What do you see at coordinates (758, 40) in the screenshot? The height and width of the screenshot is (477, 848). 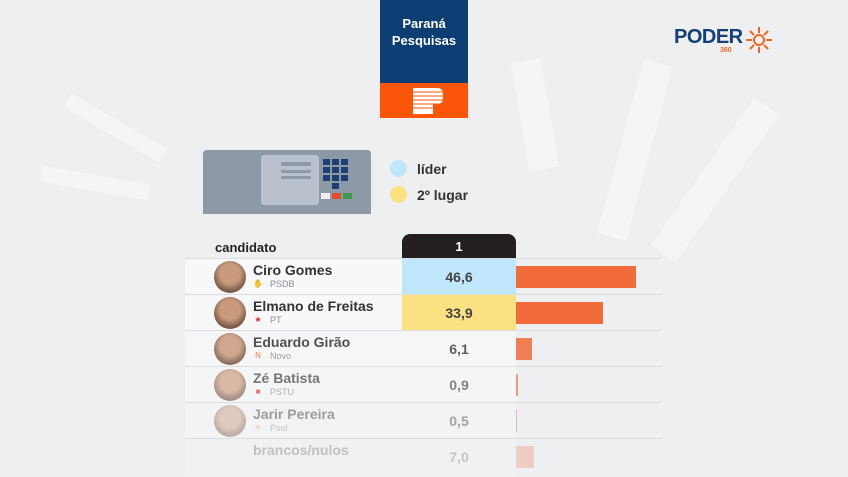 I see `sun-icon` at bounding box center [758, 40].